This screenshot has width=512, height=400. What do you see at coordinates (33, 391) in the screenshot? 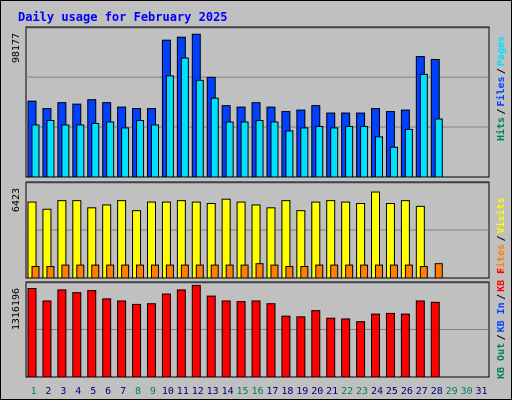
I see `x-tick-label-1: 1` at bounding box center [33, 391].